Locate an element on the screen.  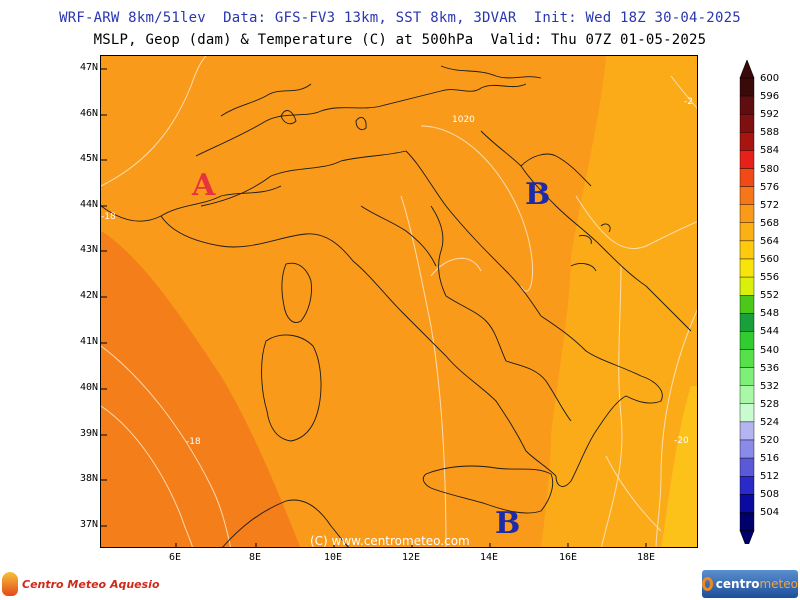
colorbar-level-label: 540 is located at coordinates (770, 350).